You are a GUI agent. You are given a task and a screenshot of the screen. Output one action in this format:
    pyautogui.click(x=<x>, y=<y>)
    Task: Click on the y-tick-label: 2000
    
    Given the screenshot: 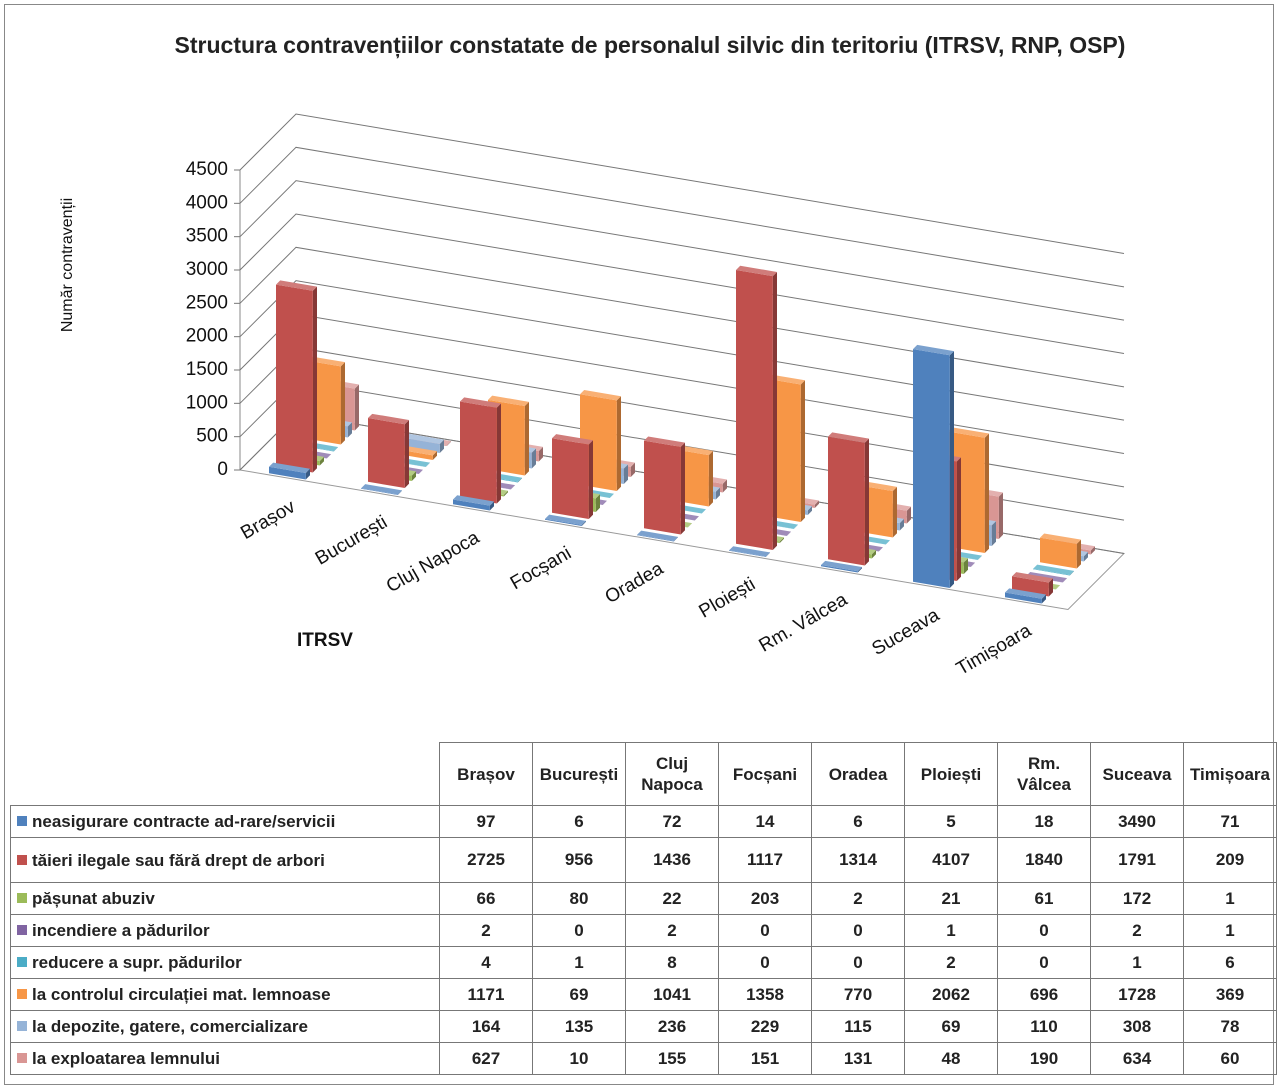 What is the action you would take?
    pyautogui.click(x=207, y=336)
    